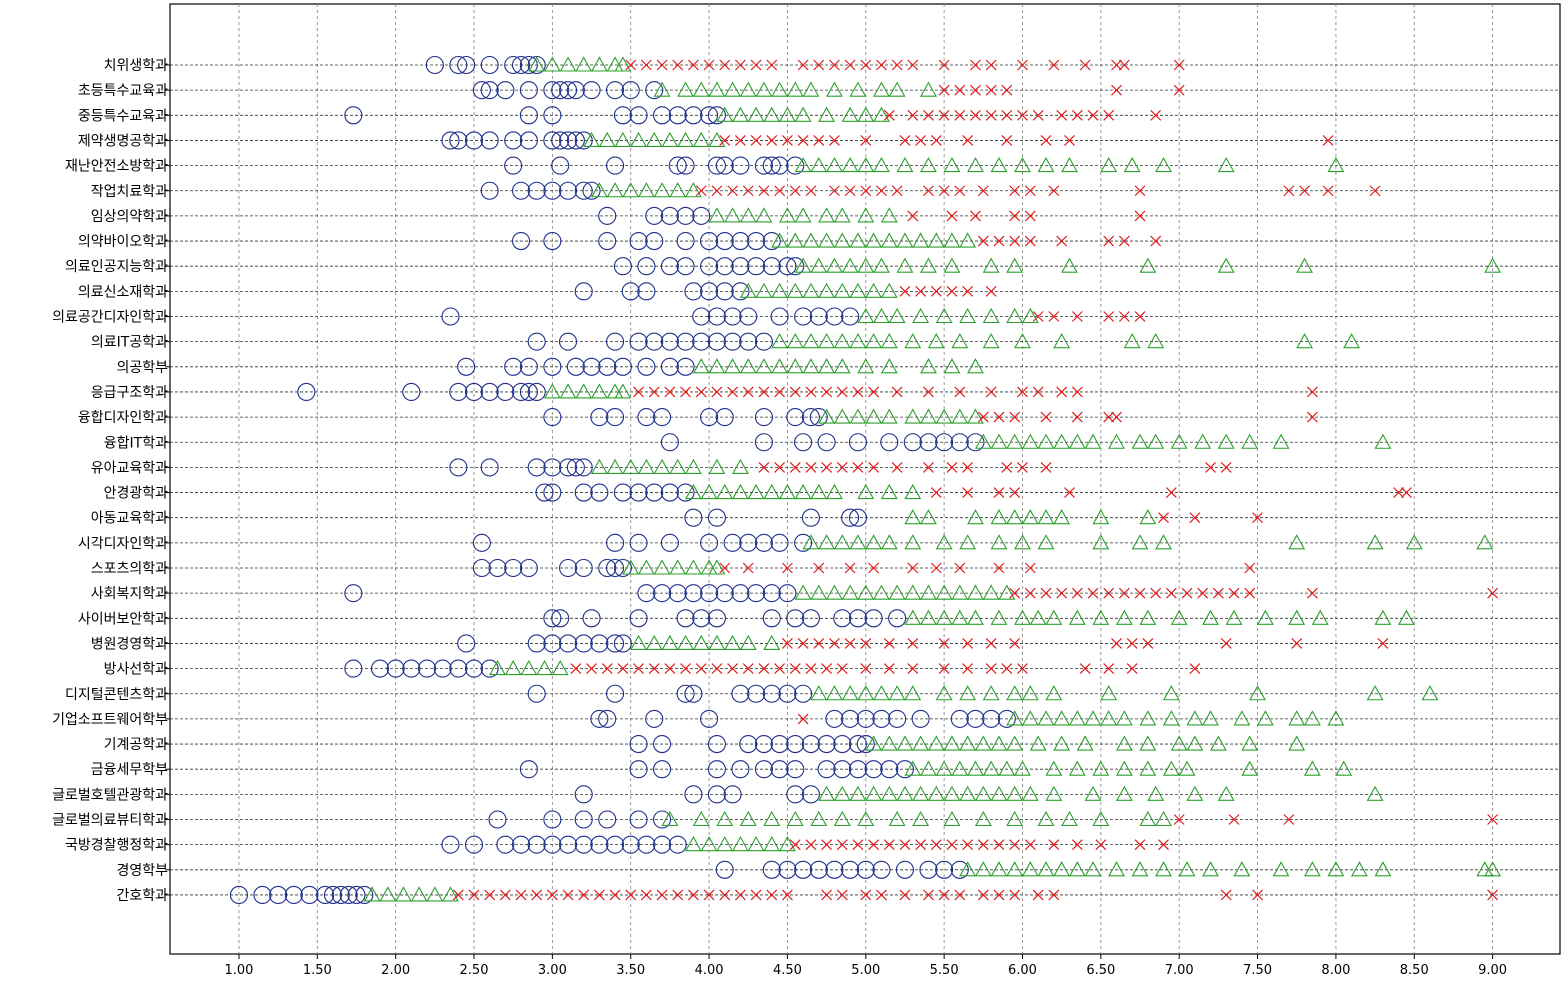  Describe the element at coordinates (123, 292) in the screenshot. I see `category-label: 의료신소재학과` at that location.